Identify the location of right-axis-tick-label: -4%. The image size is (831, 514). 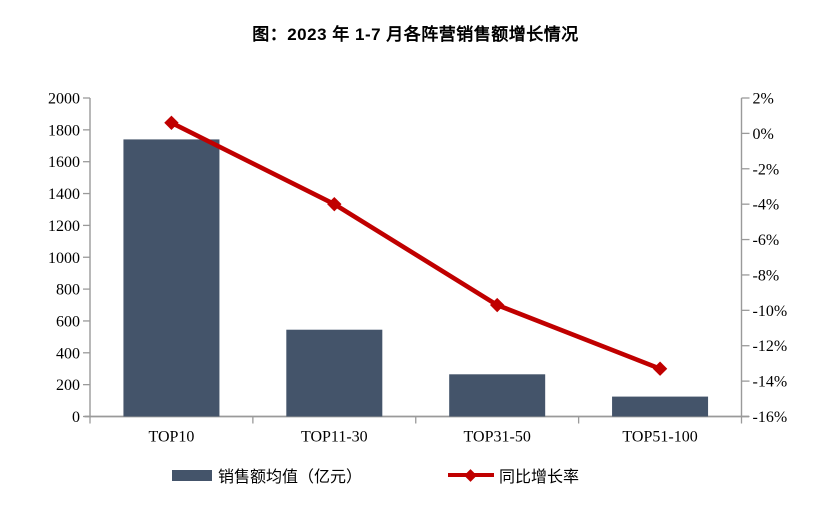
(766, 205).